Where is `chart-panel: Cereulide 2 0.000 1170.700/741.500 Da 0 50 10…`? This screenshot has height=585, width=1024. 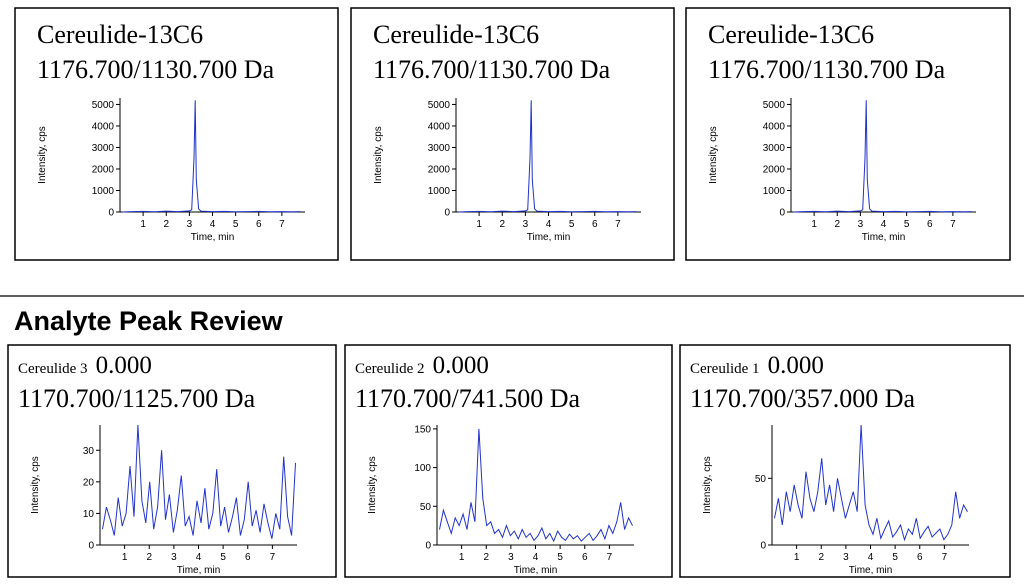
chart-panel: Cereulide 2 0.000 1170.700/741.500 Da 0 50 10… is located at coordinates (508, 461).